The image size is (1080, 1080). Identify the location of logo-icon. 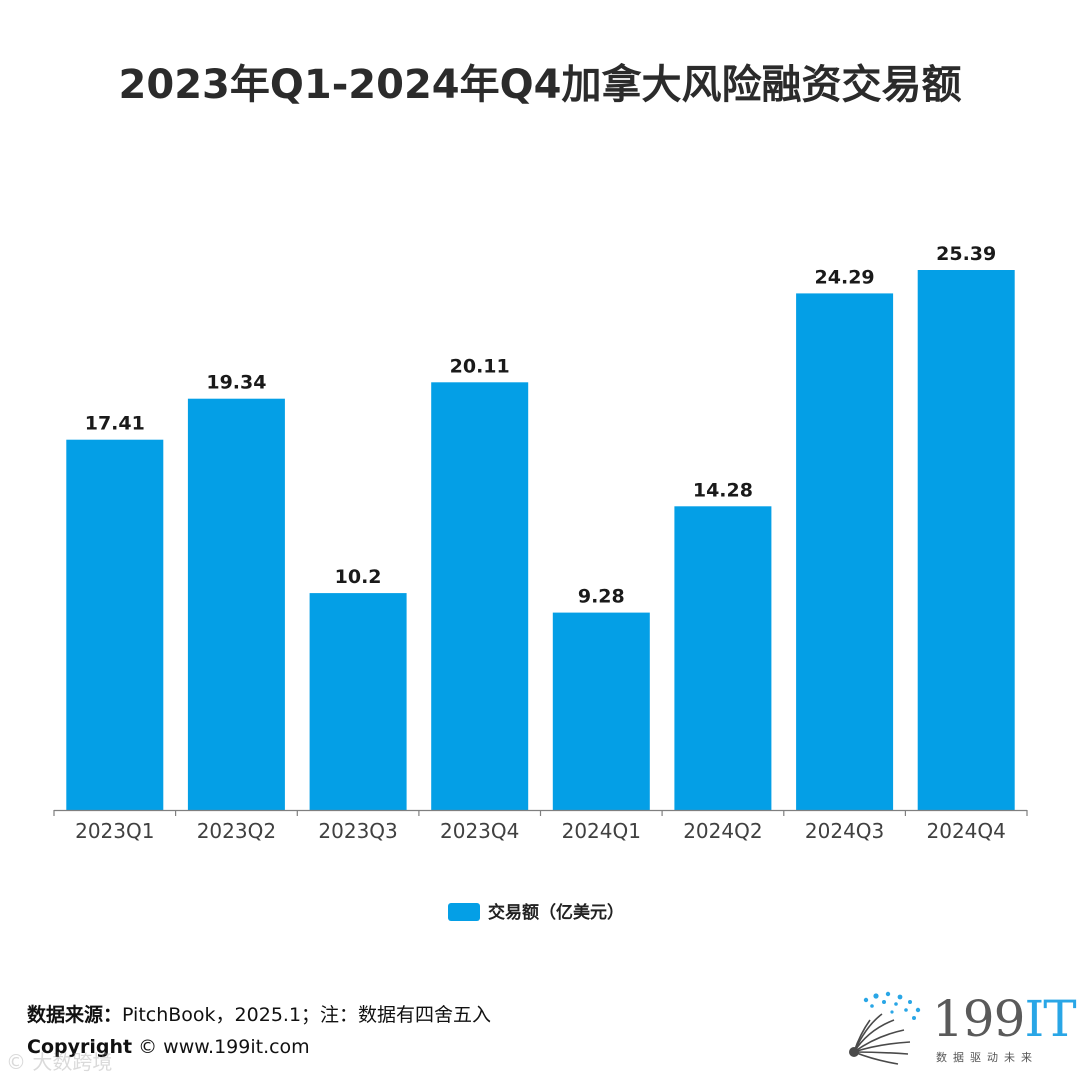
(885, 1028).